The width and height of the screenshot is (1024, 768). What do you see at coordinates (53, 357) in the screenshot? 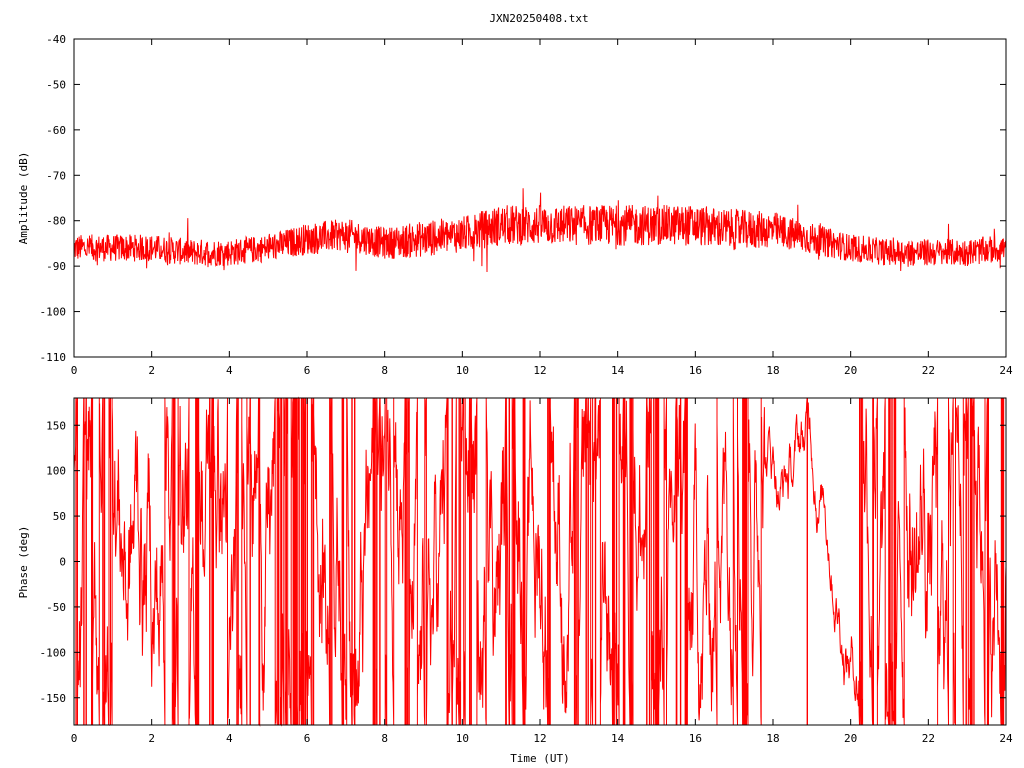
I see `amplitude-y-tick-label: -110` at bounding box center [53, 357].